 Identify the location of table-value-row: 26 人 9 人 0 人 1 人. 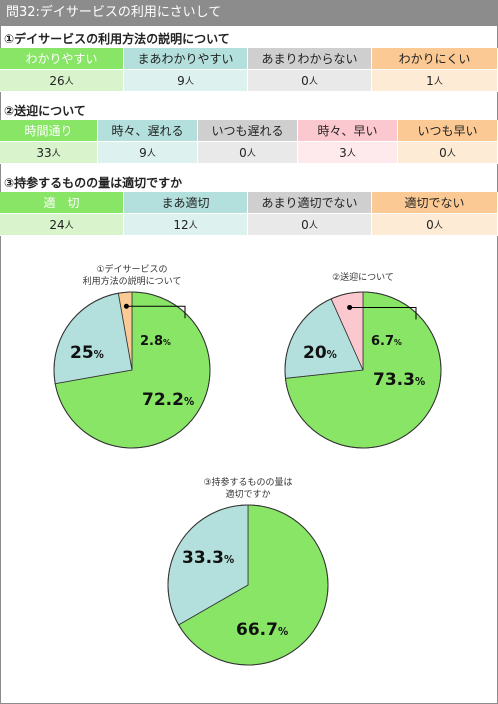
(249, 81).